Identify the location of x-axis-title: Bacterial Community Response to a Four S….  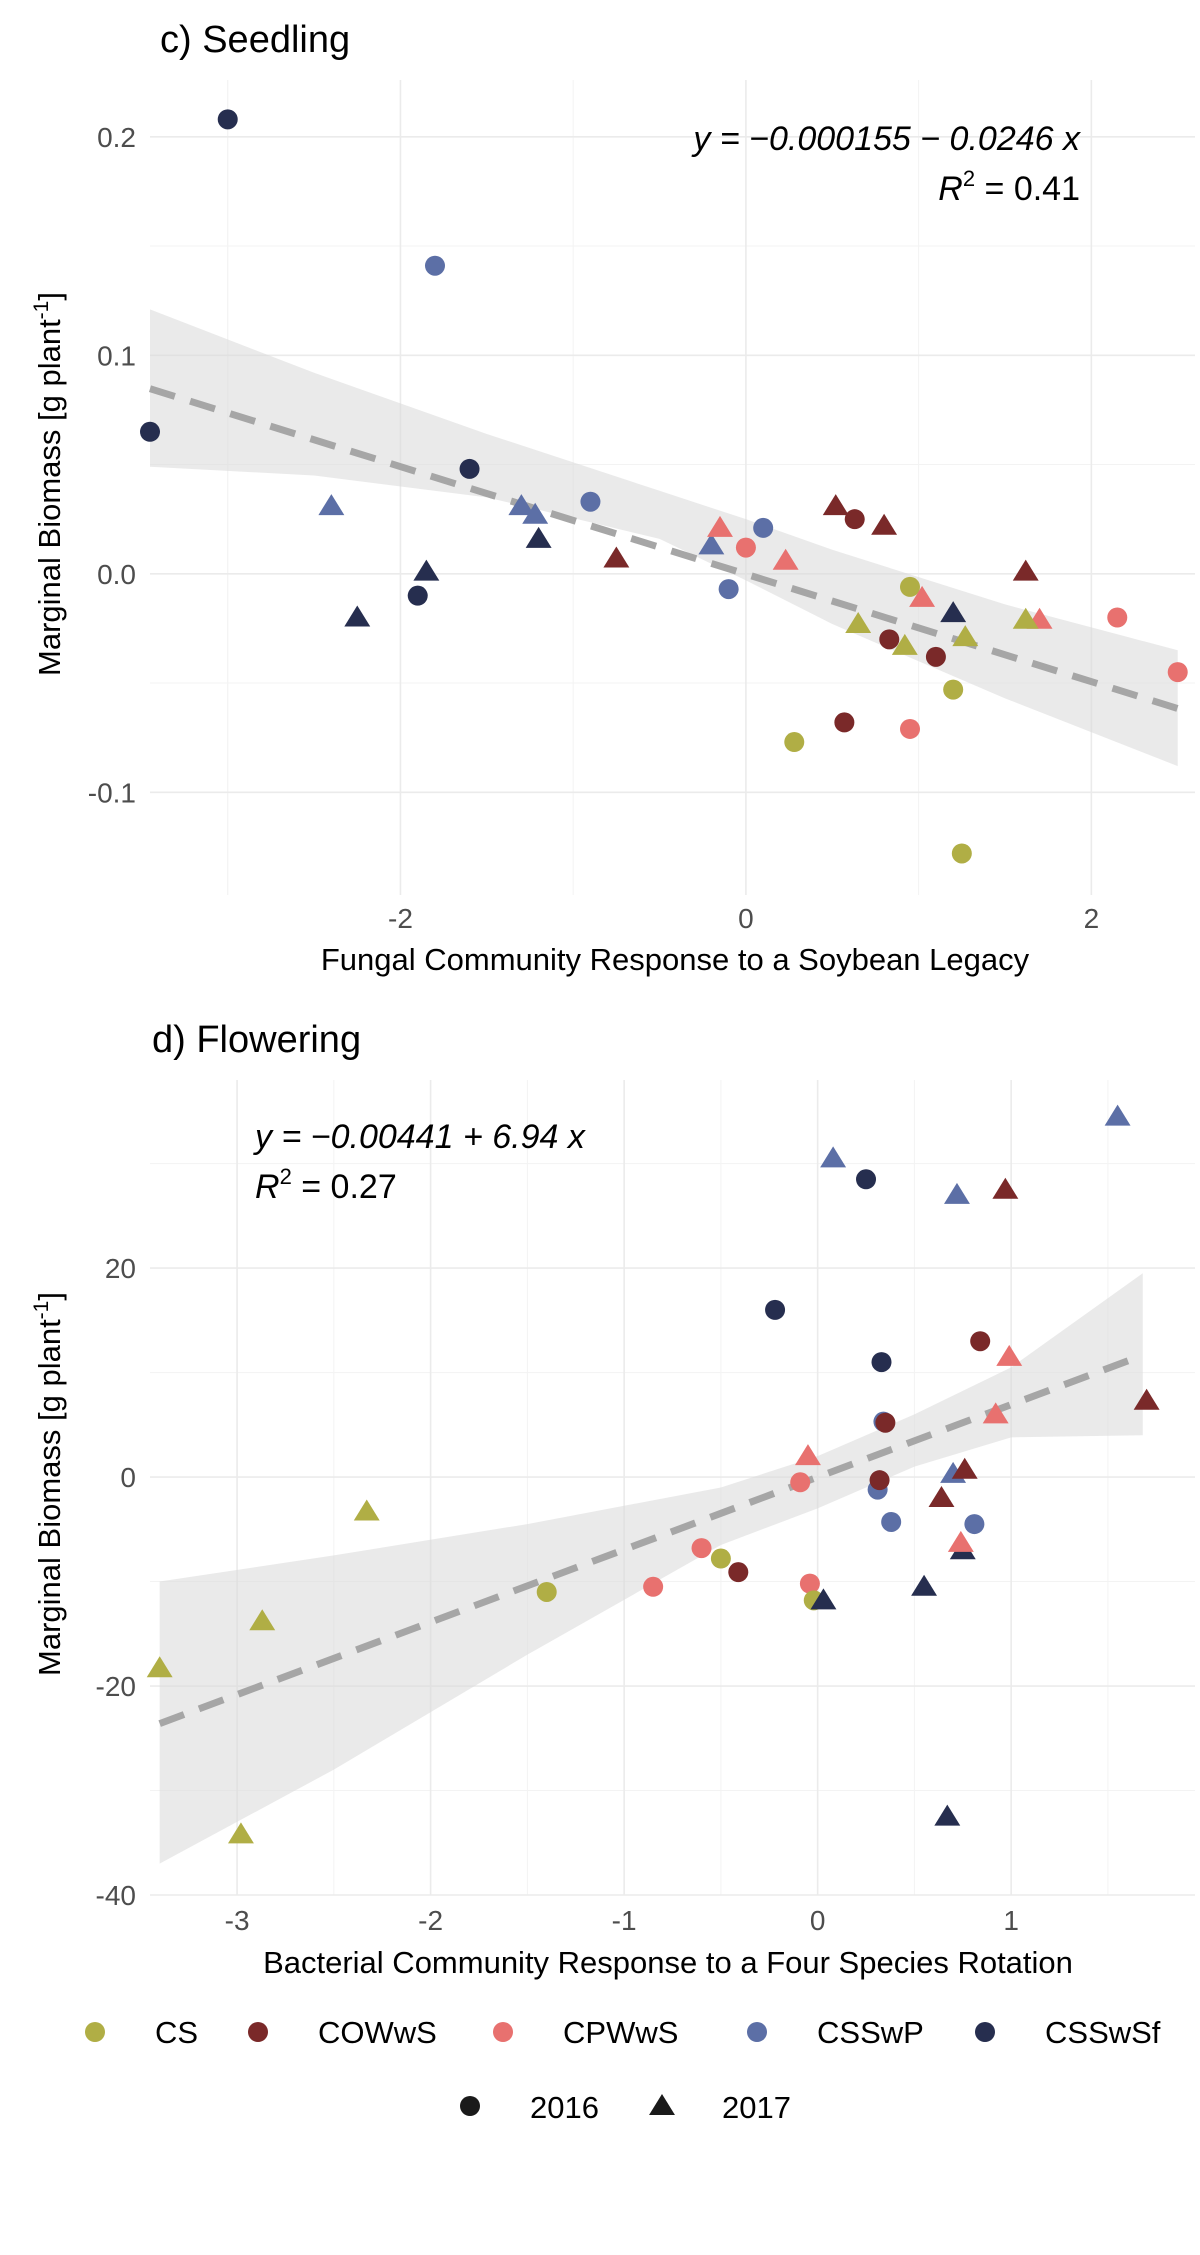
(668, 1962).